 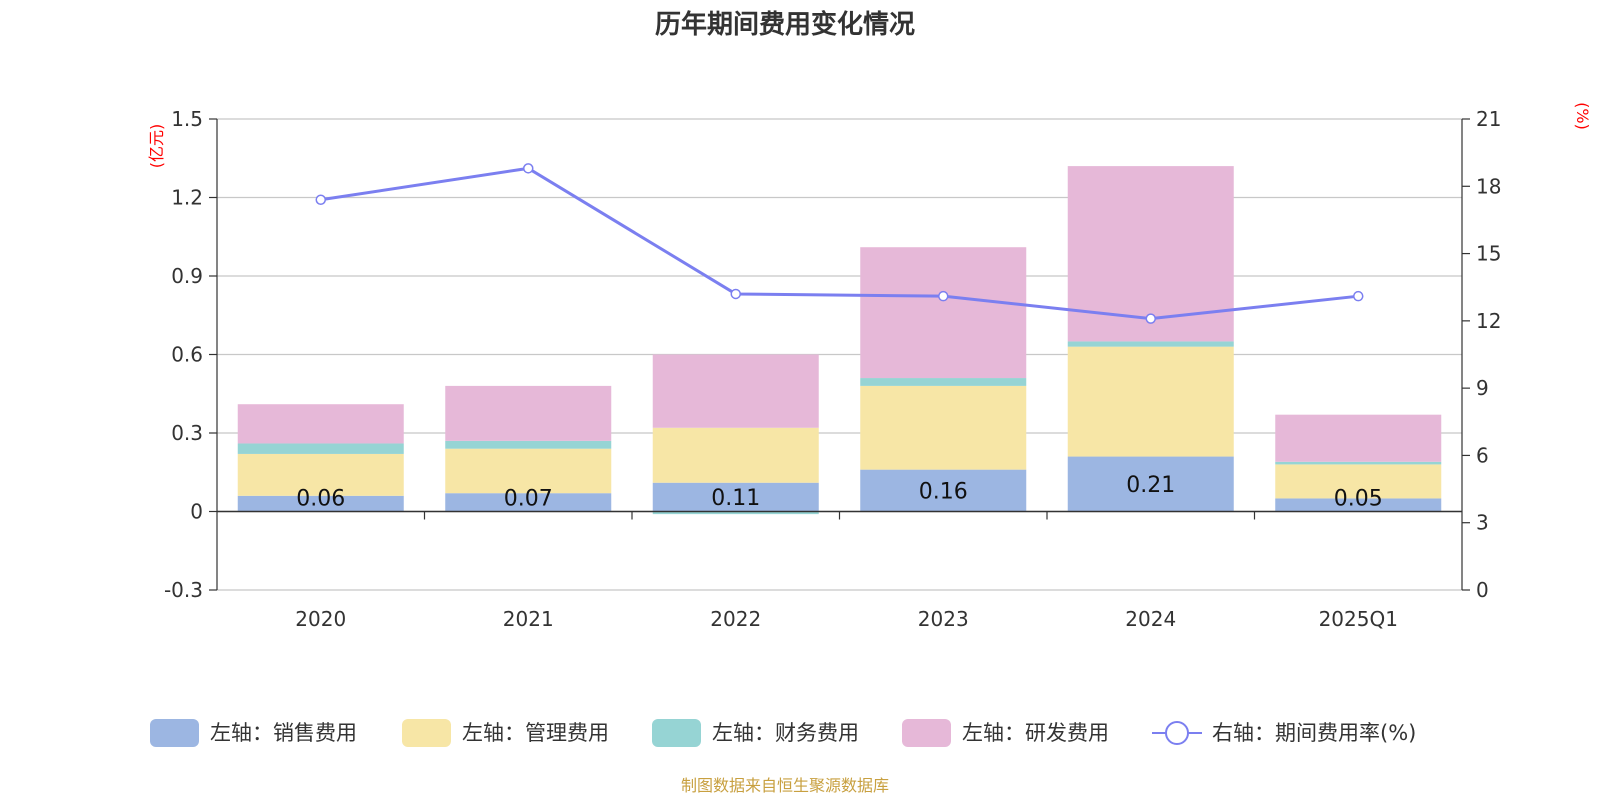 I want to click on data-label-sales: 0.07, so click(x=528, y=499).